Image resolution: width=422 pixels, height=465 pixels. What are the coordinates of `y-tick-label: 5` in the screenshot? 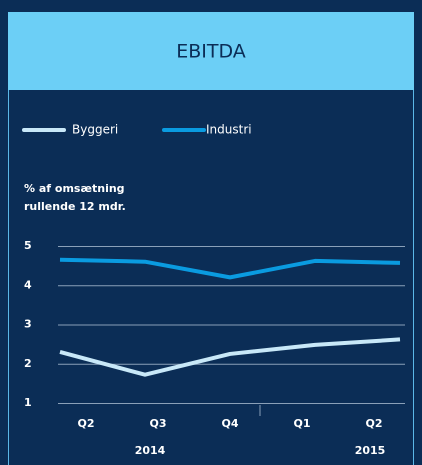 It's located at (28, 245).